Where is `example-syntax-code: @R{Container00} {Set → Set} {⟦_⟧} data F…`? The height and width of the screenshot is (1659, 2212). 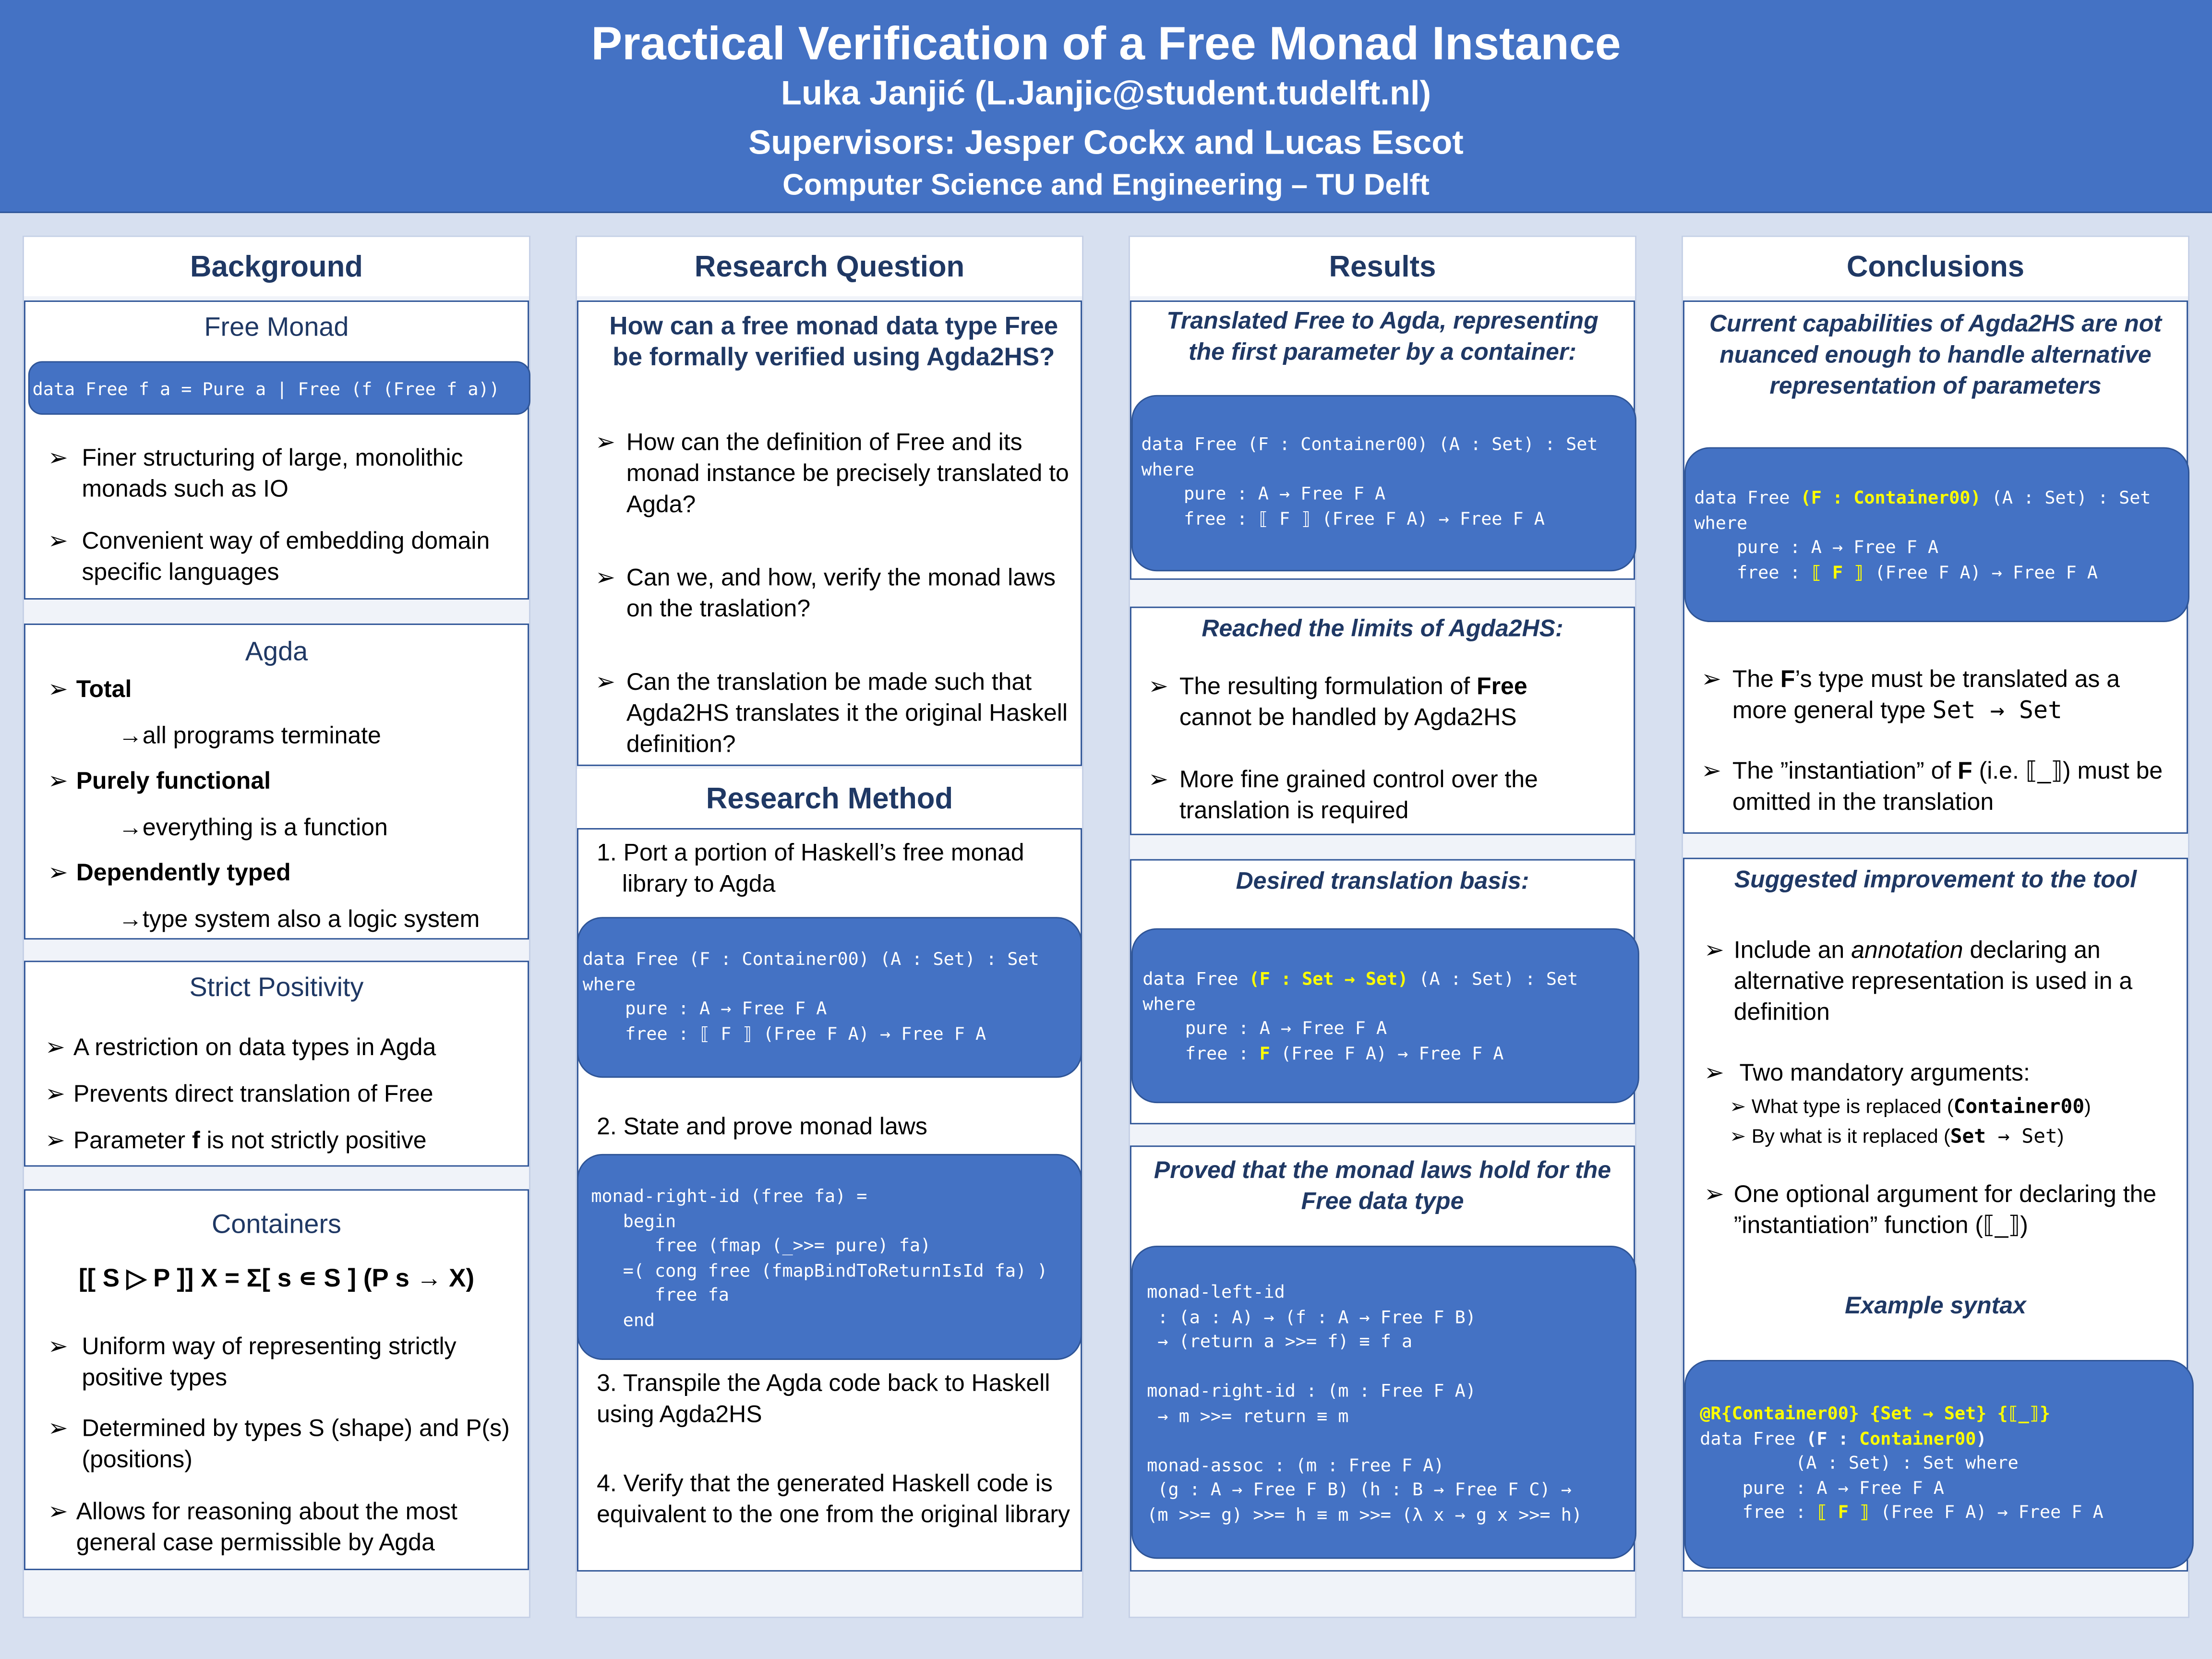 example-syntax-code: @R{Container00} {Set → Set} {⟦_⟧} data F… is located at coordinates (1939, 1464).